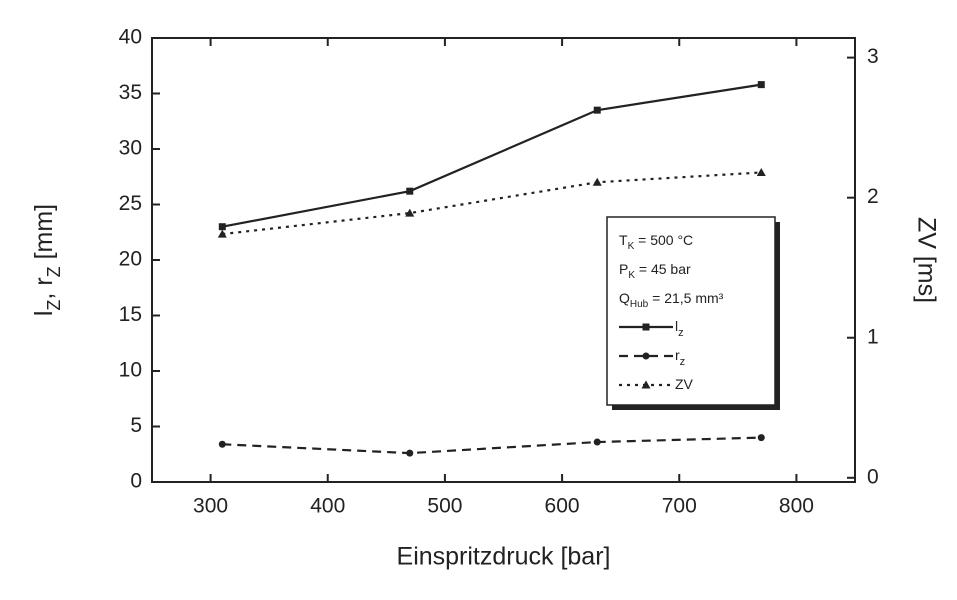  What do you see at coordinates (652, 357) in the screenshot?
I see `legend-item: rz` at bounding box center [652, 357].